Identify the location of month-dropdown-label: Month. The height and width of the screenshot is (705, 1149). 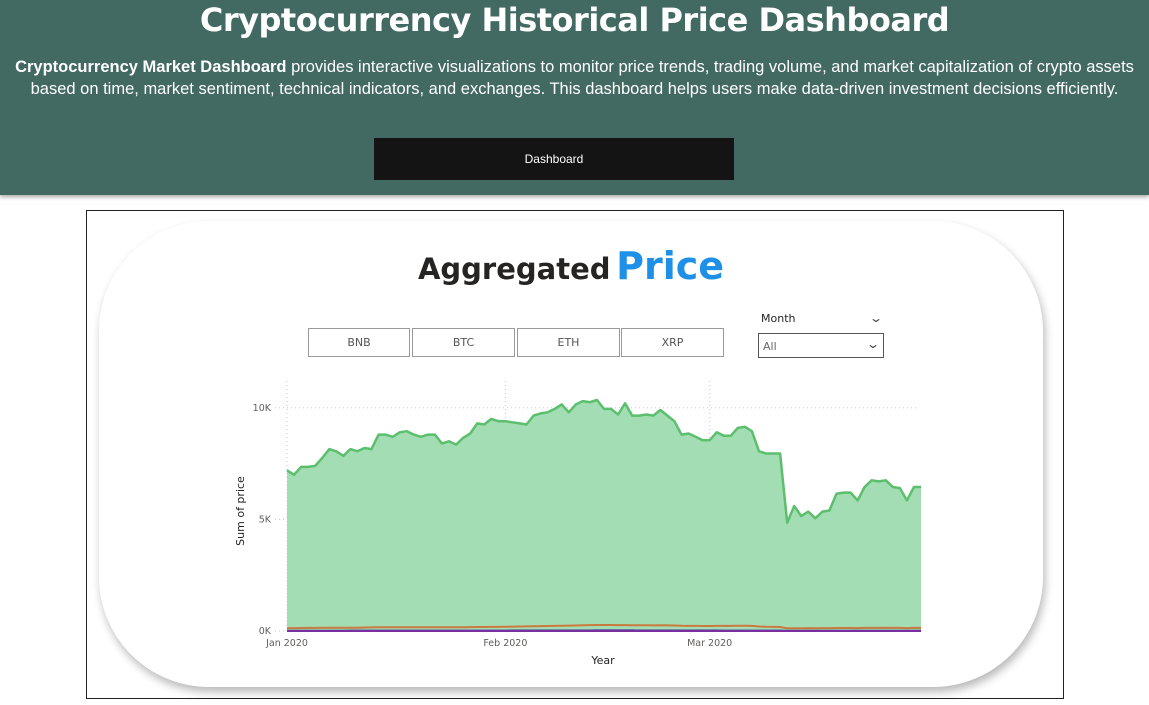
(778, 318).